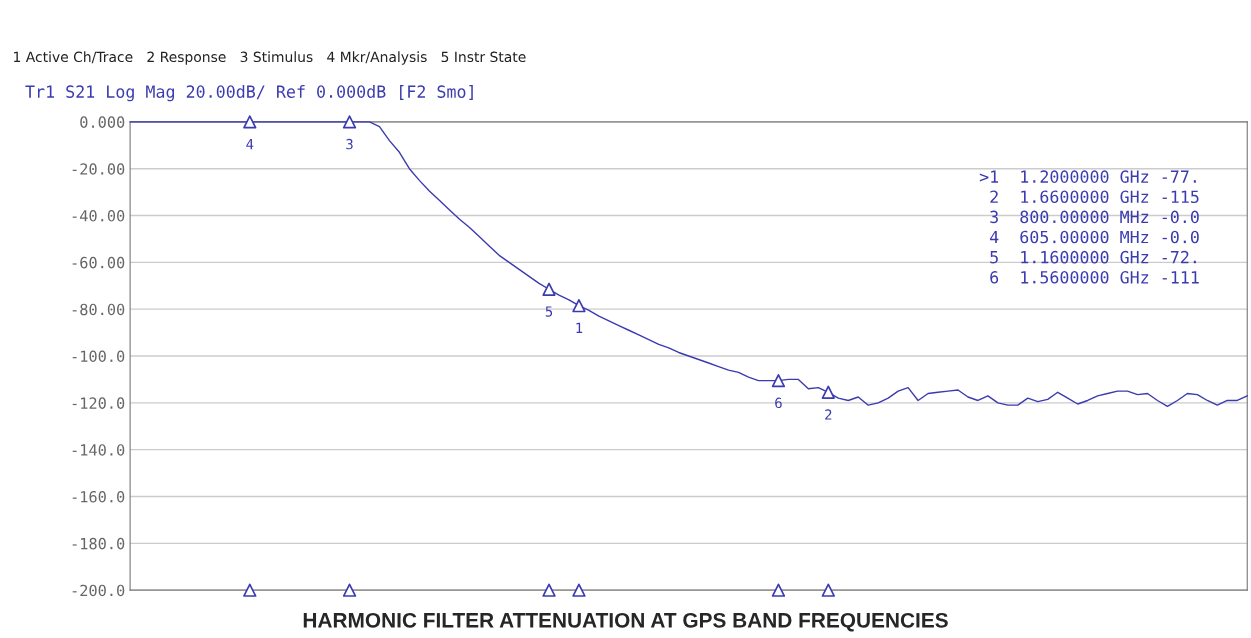 Image resolution: width=1251 pixels, height=638 pixels. I want to click on y-tick-label: -160.0, so click(98, 497).